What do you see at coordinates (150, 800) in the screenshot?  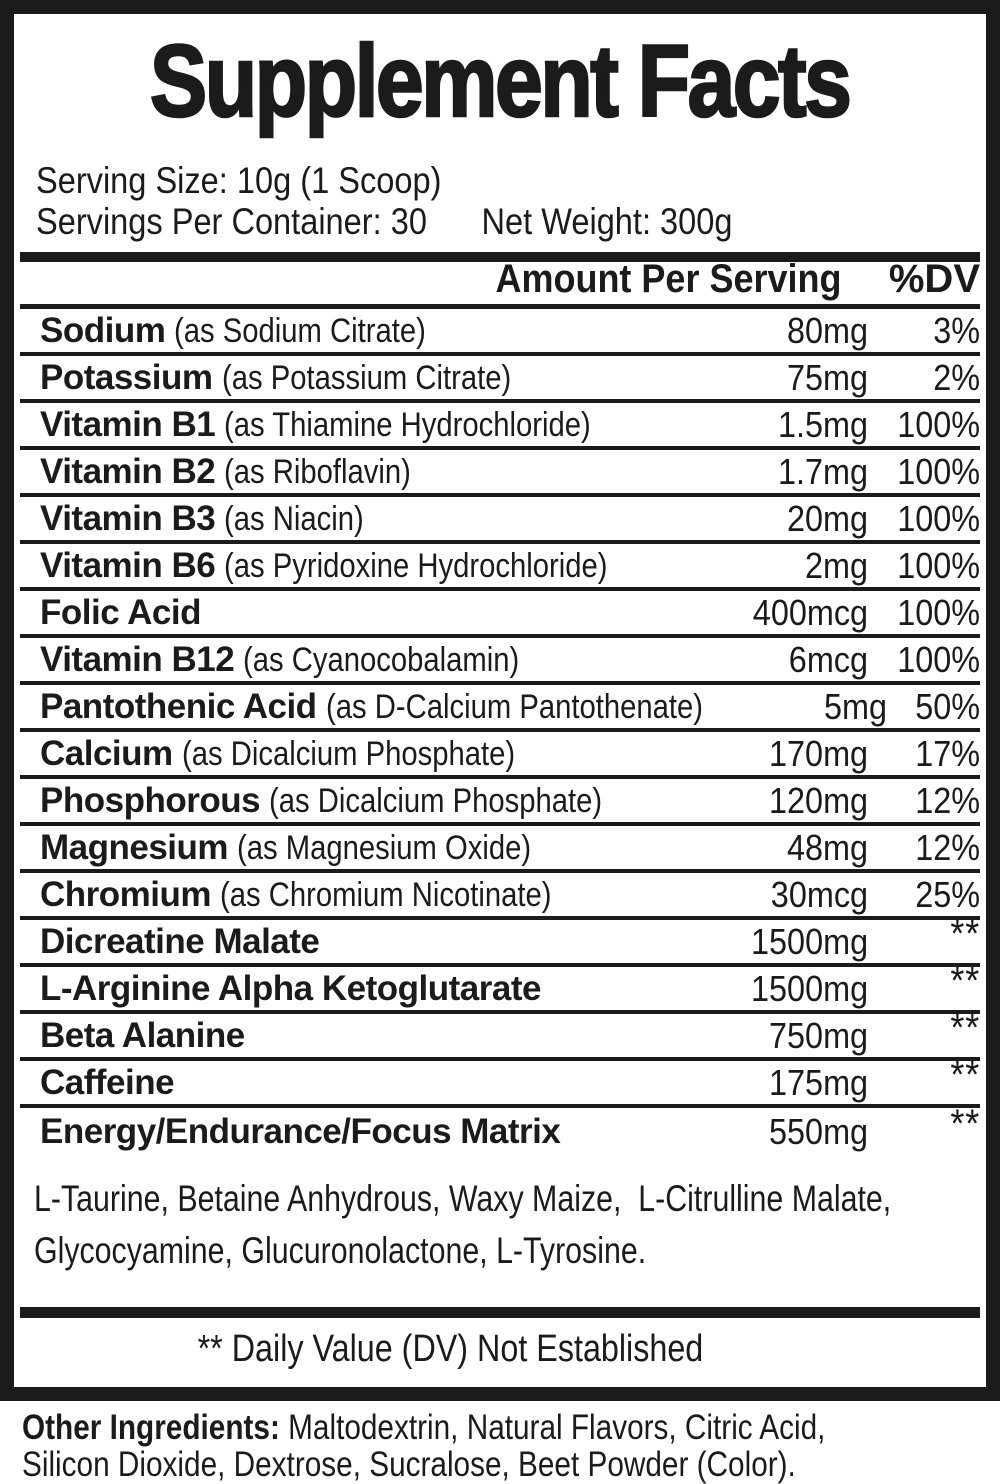 I see `nutrient-name: Phosphorous` at bounding box center [150, 800].